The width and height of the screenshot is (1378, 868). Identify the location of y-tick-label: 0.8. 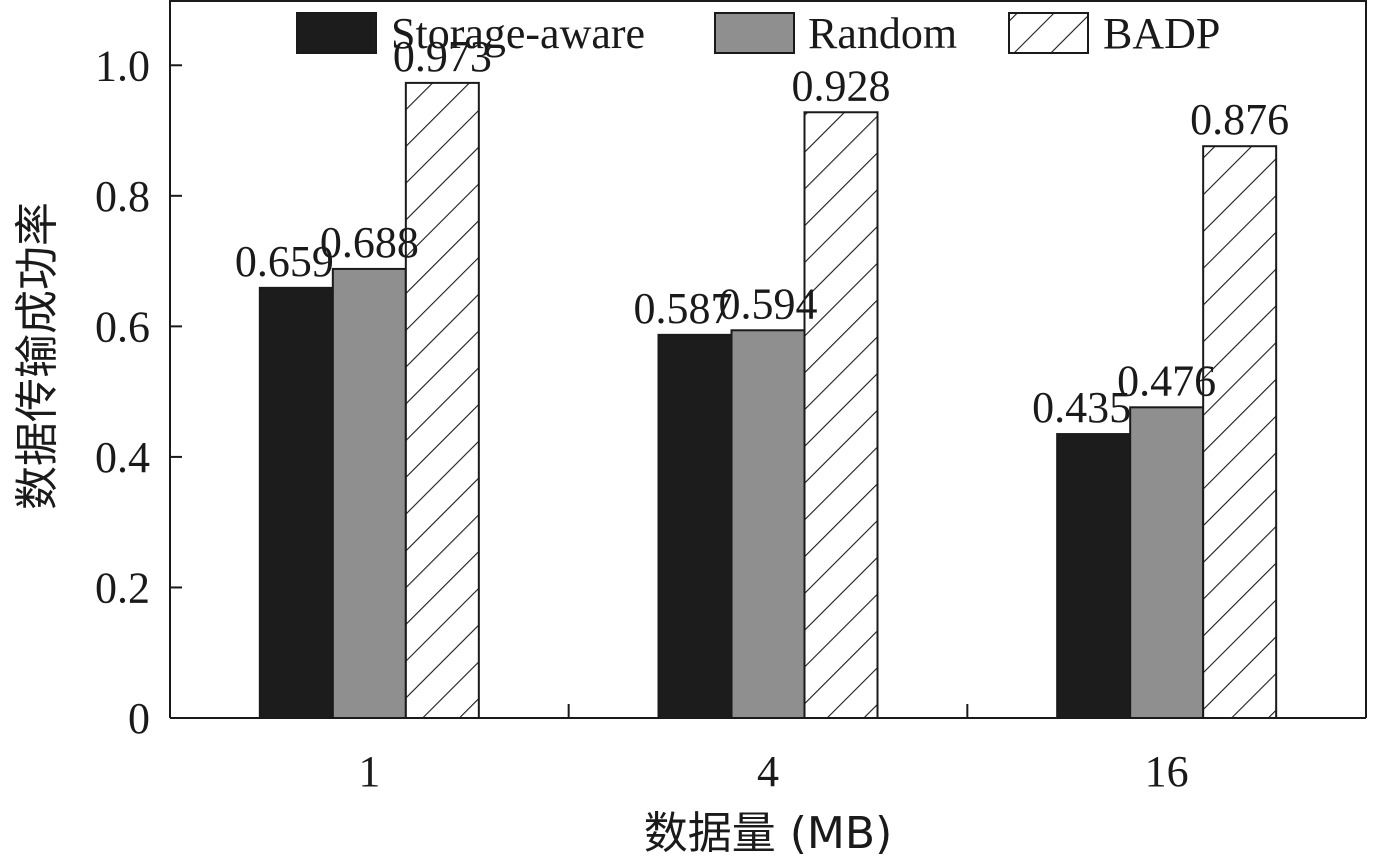
(122, 196).